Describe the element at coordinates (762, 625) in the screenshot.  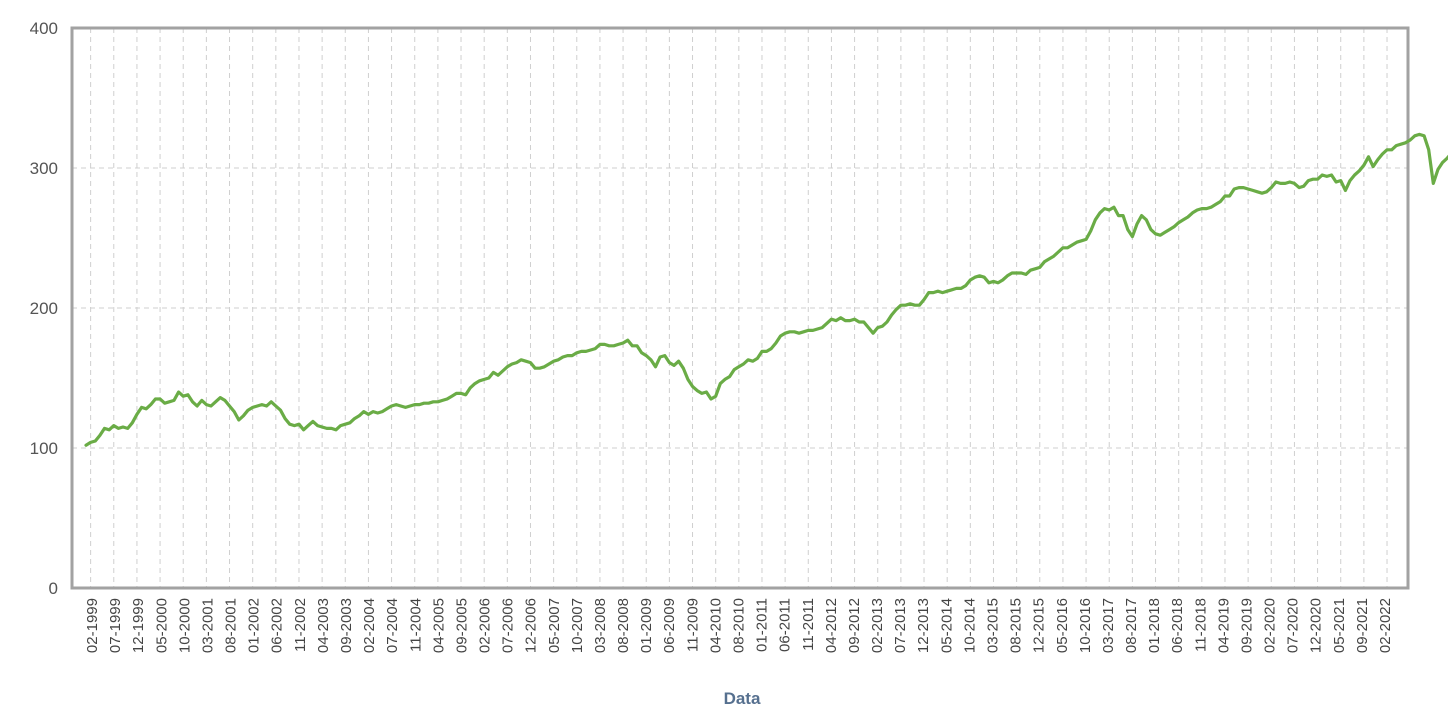
I see `x-tick-label: 01-2011` at that location.